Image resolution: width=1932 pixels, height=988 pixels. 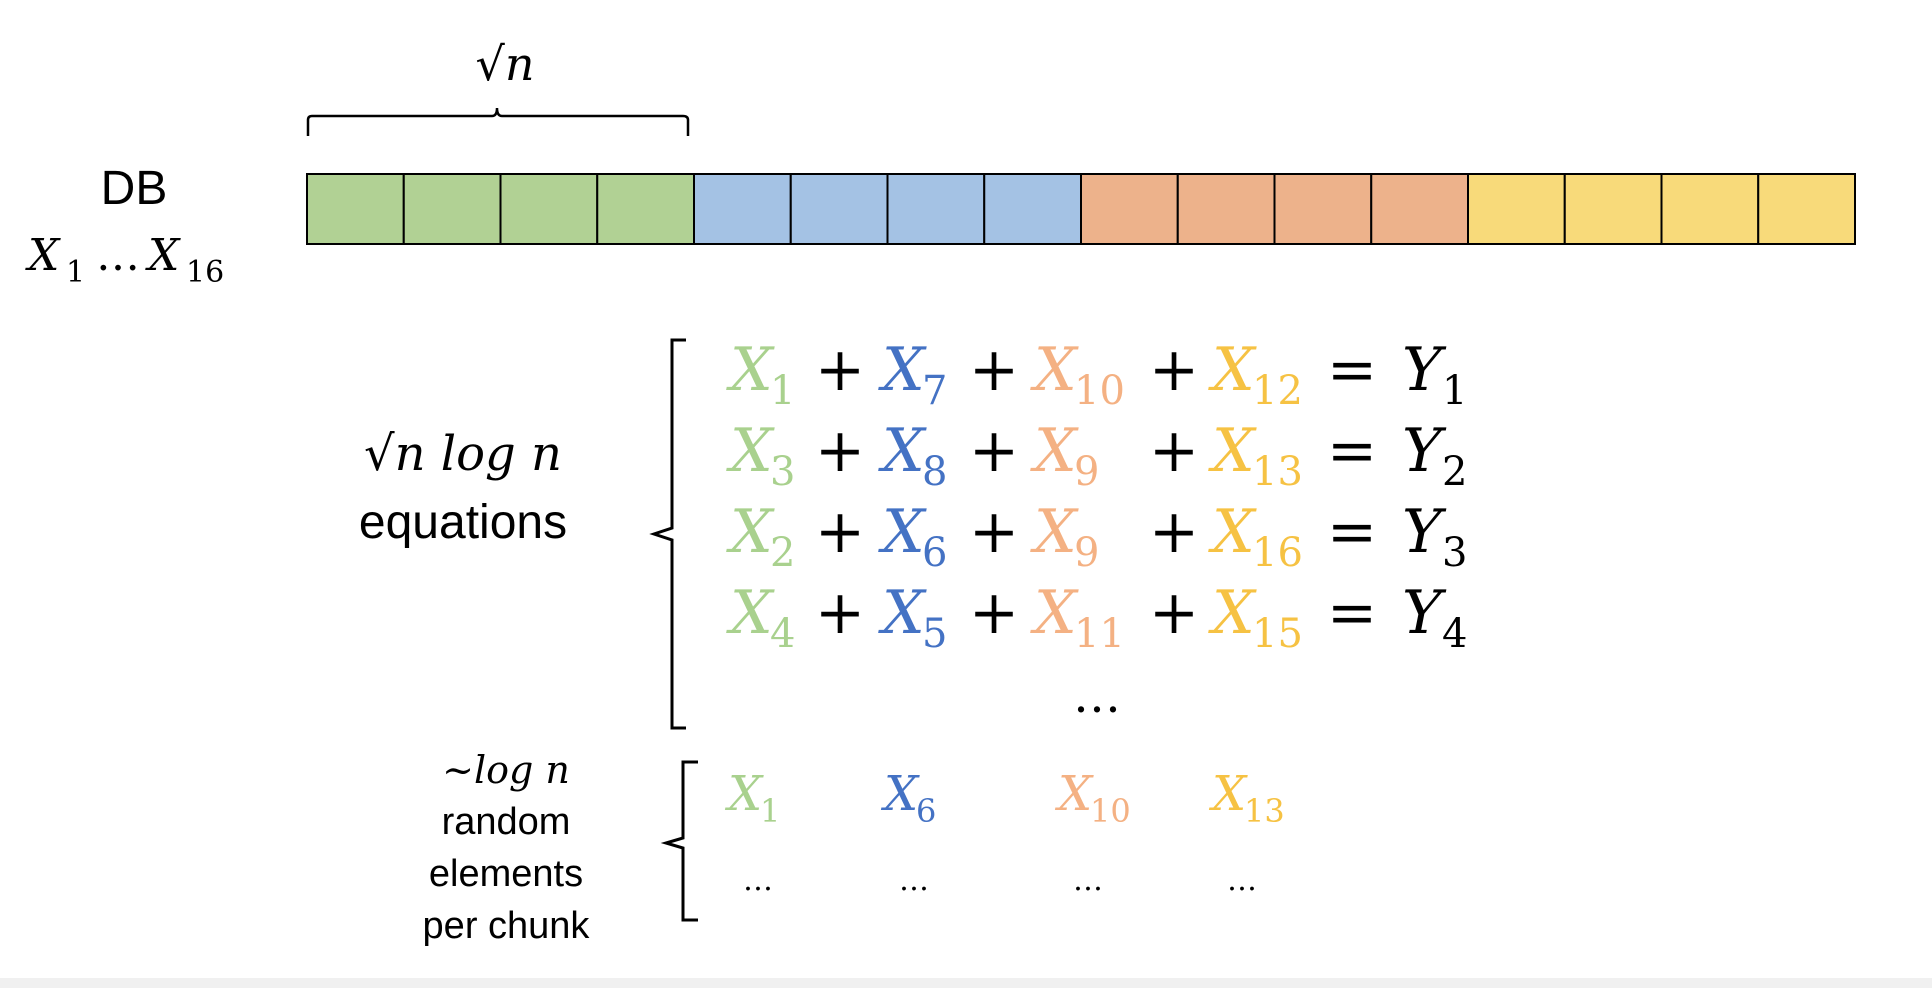 I want to click on equations-brace, so click(x=667, y=534).